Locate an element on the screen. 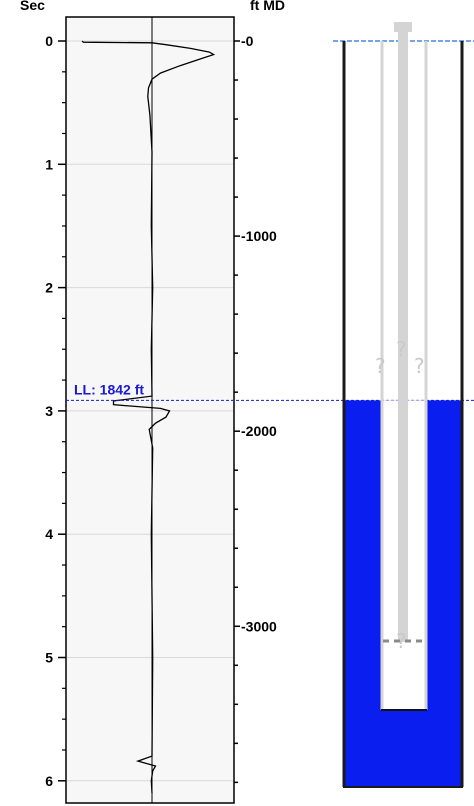  unknown-mark-left: ? is located at coordinates (380, 366).